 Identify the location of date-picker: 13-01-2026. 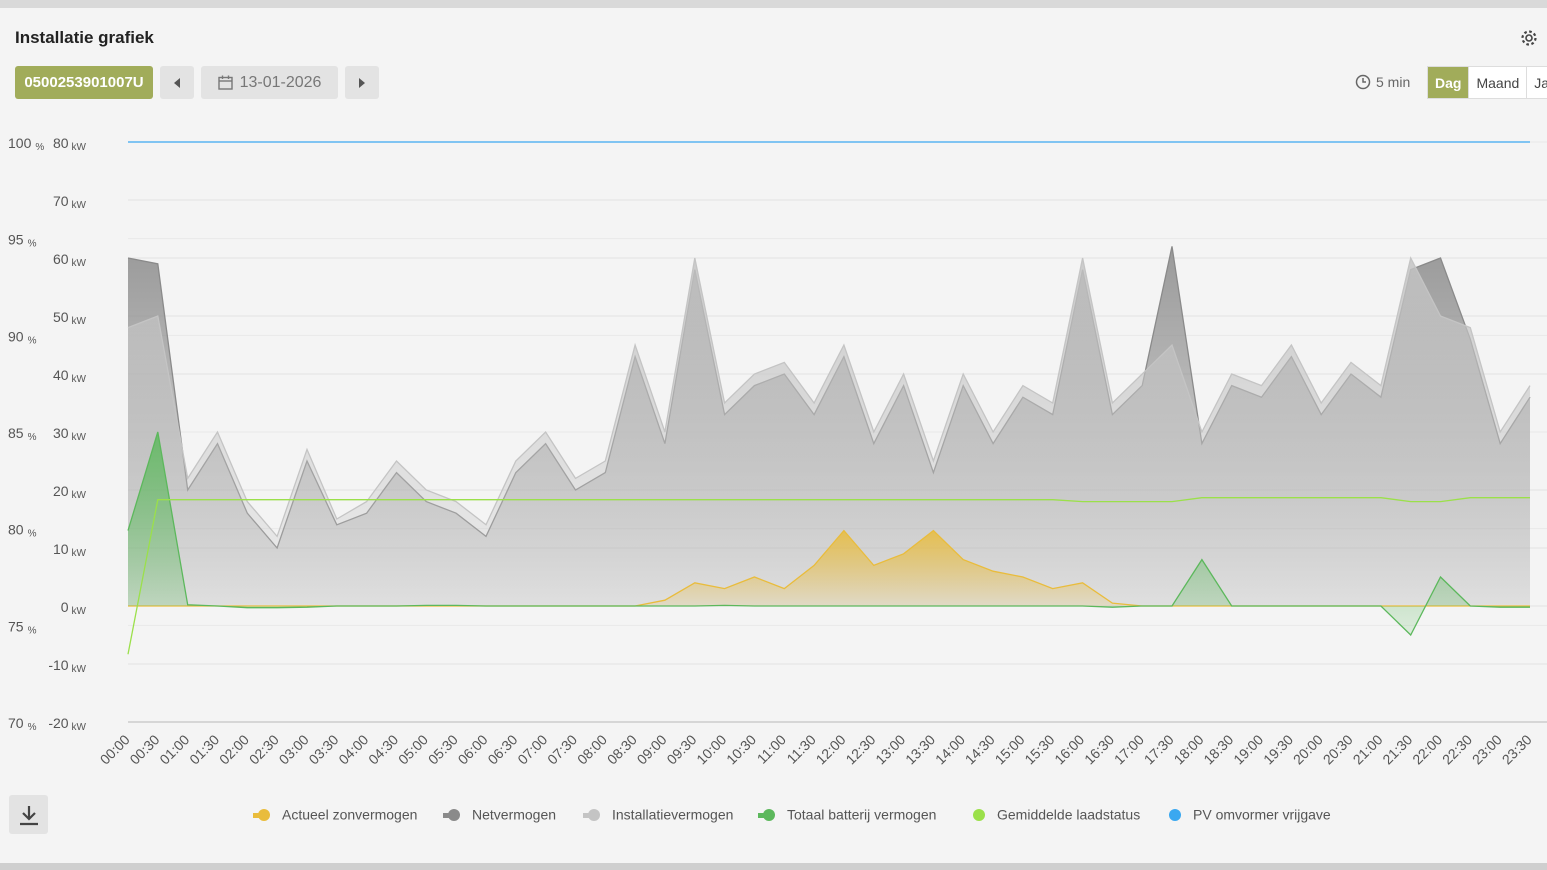
(269, 82).